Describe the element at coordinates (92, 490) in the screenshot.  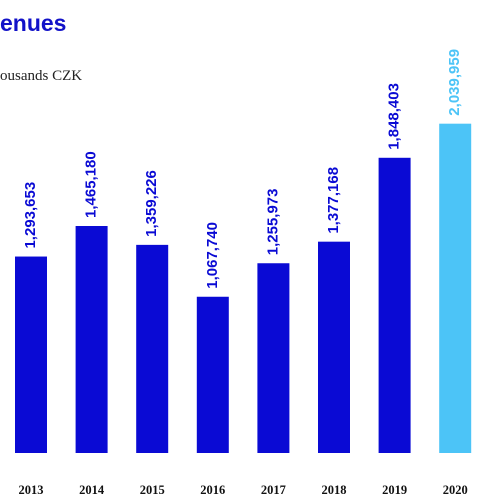
I see `x-tick-label: 2014` at that location.